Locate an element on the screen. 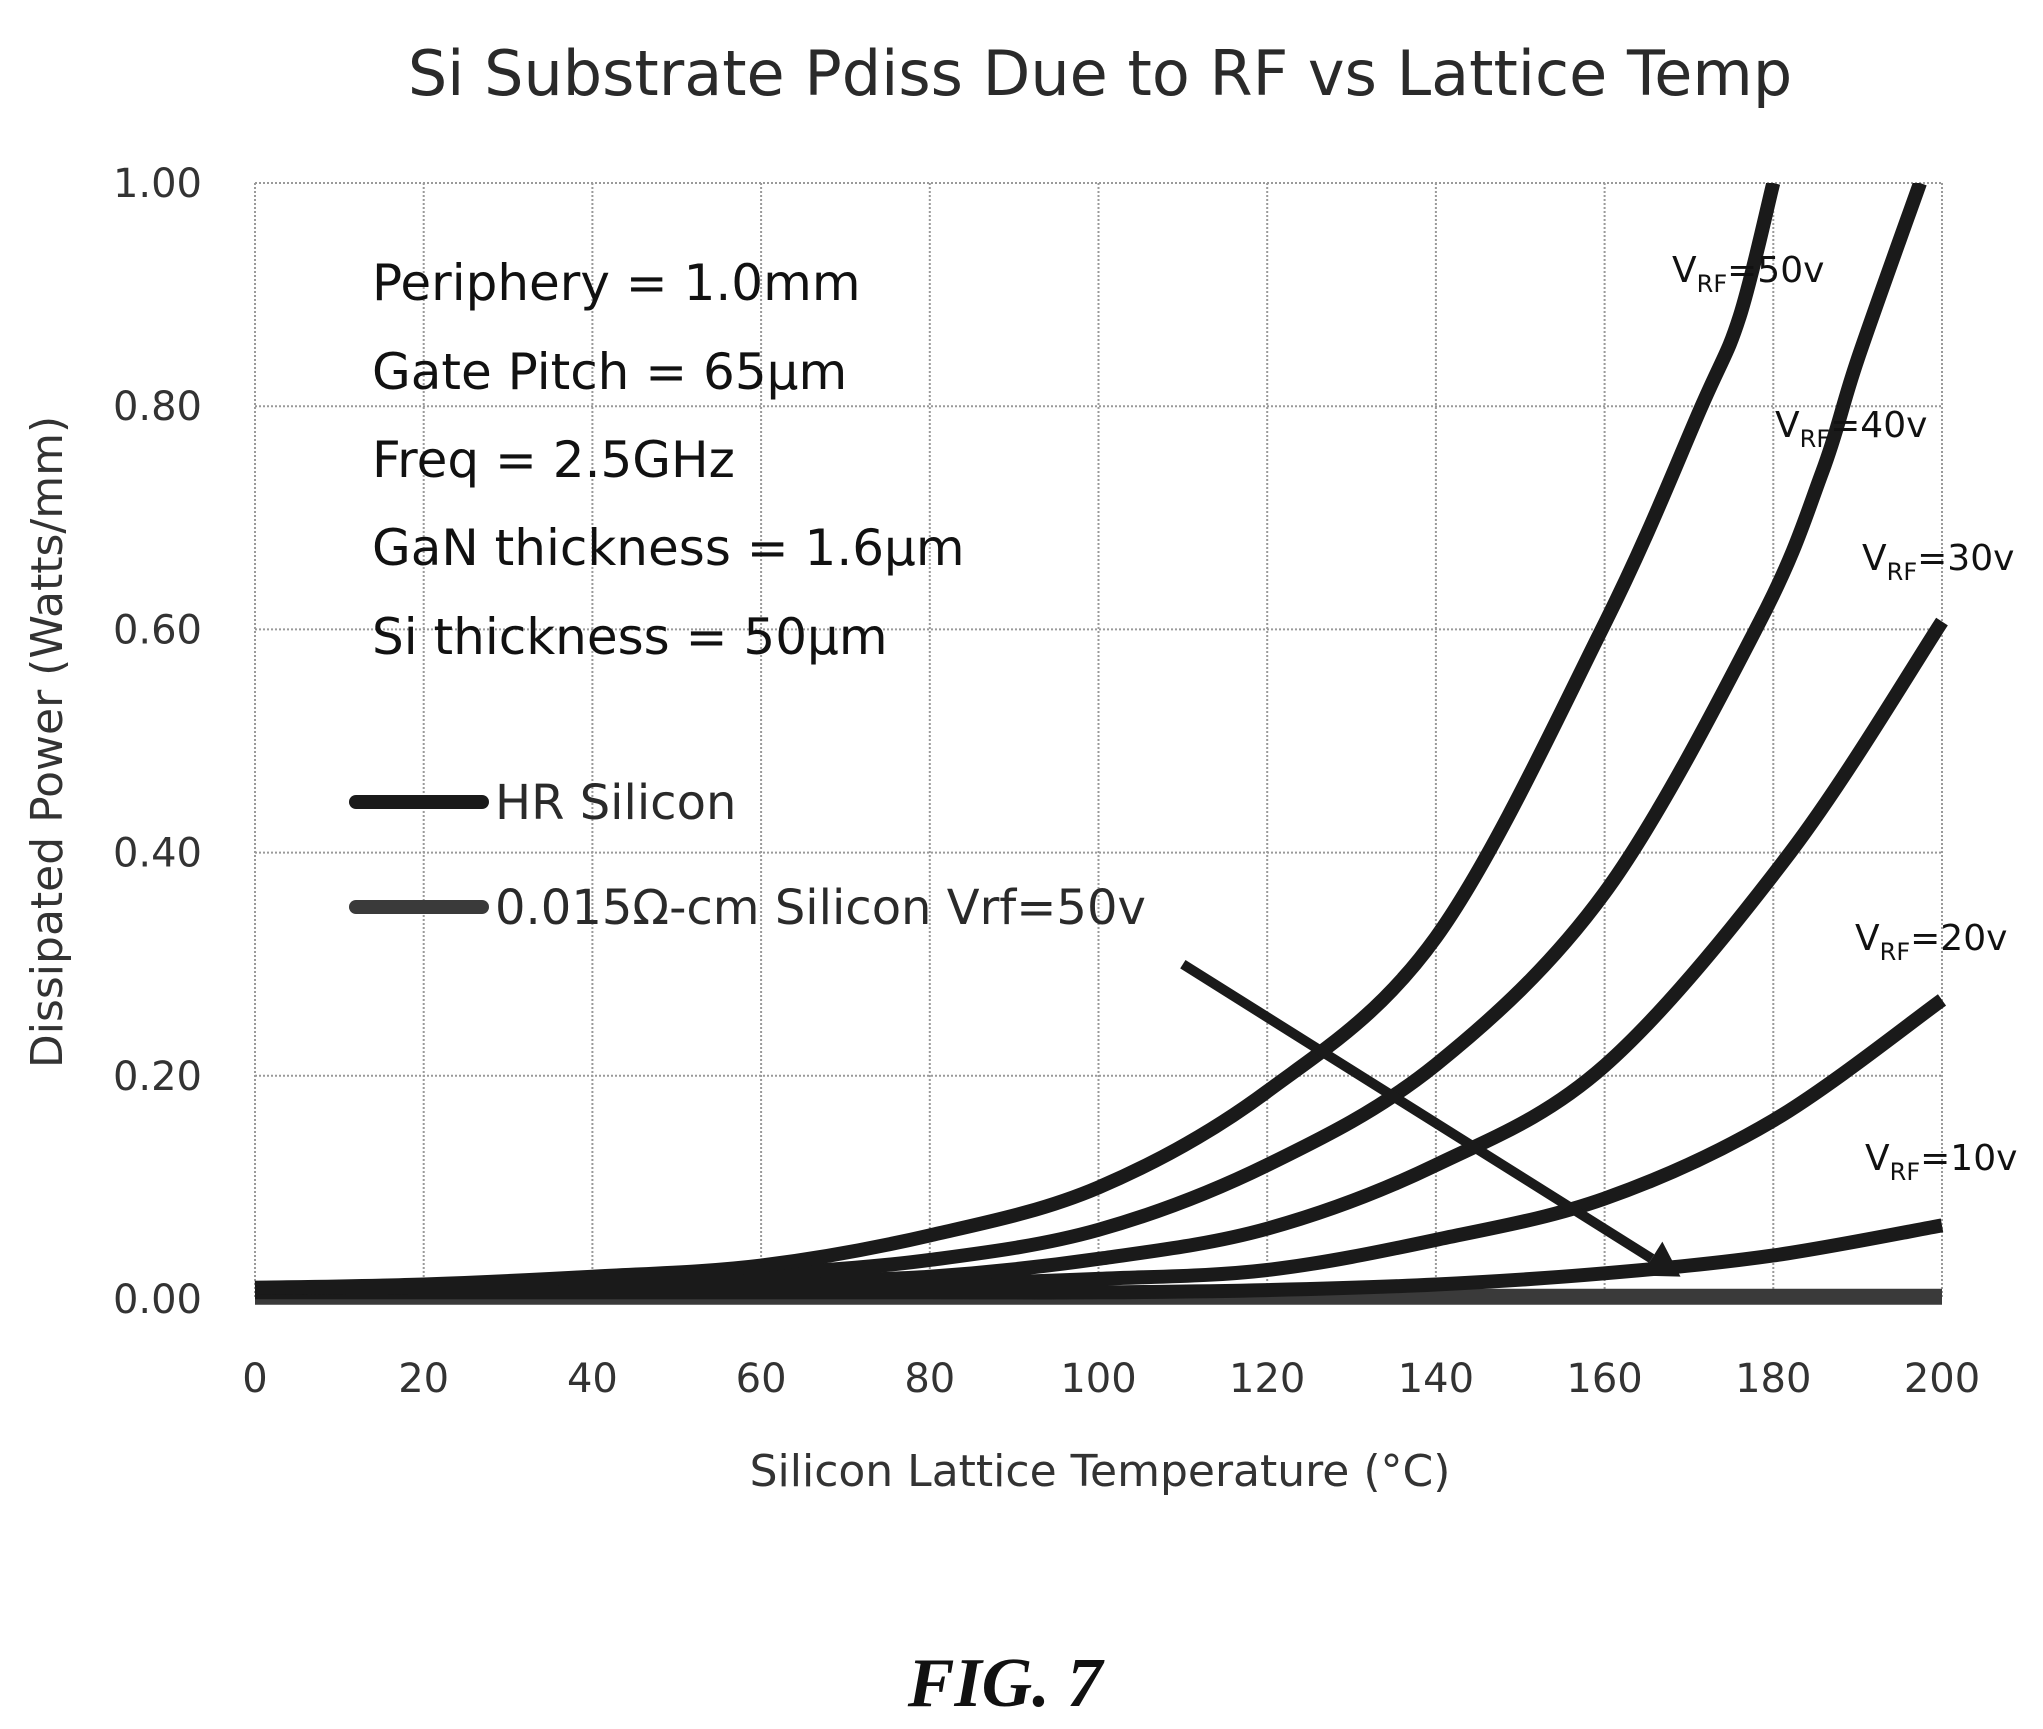 Image resolution: width=2043 pixels, height=1729 pixels. curve-label-value: =50v is located at coordinates (1775, 270).